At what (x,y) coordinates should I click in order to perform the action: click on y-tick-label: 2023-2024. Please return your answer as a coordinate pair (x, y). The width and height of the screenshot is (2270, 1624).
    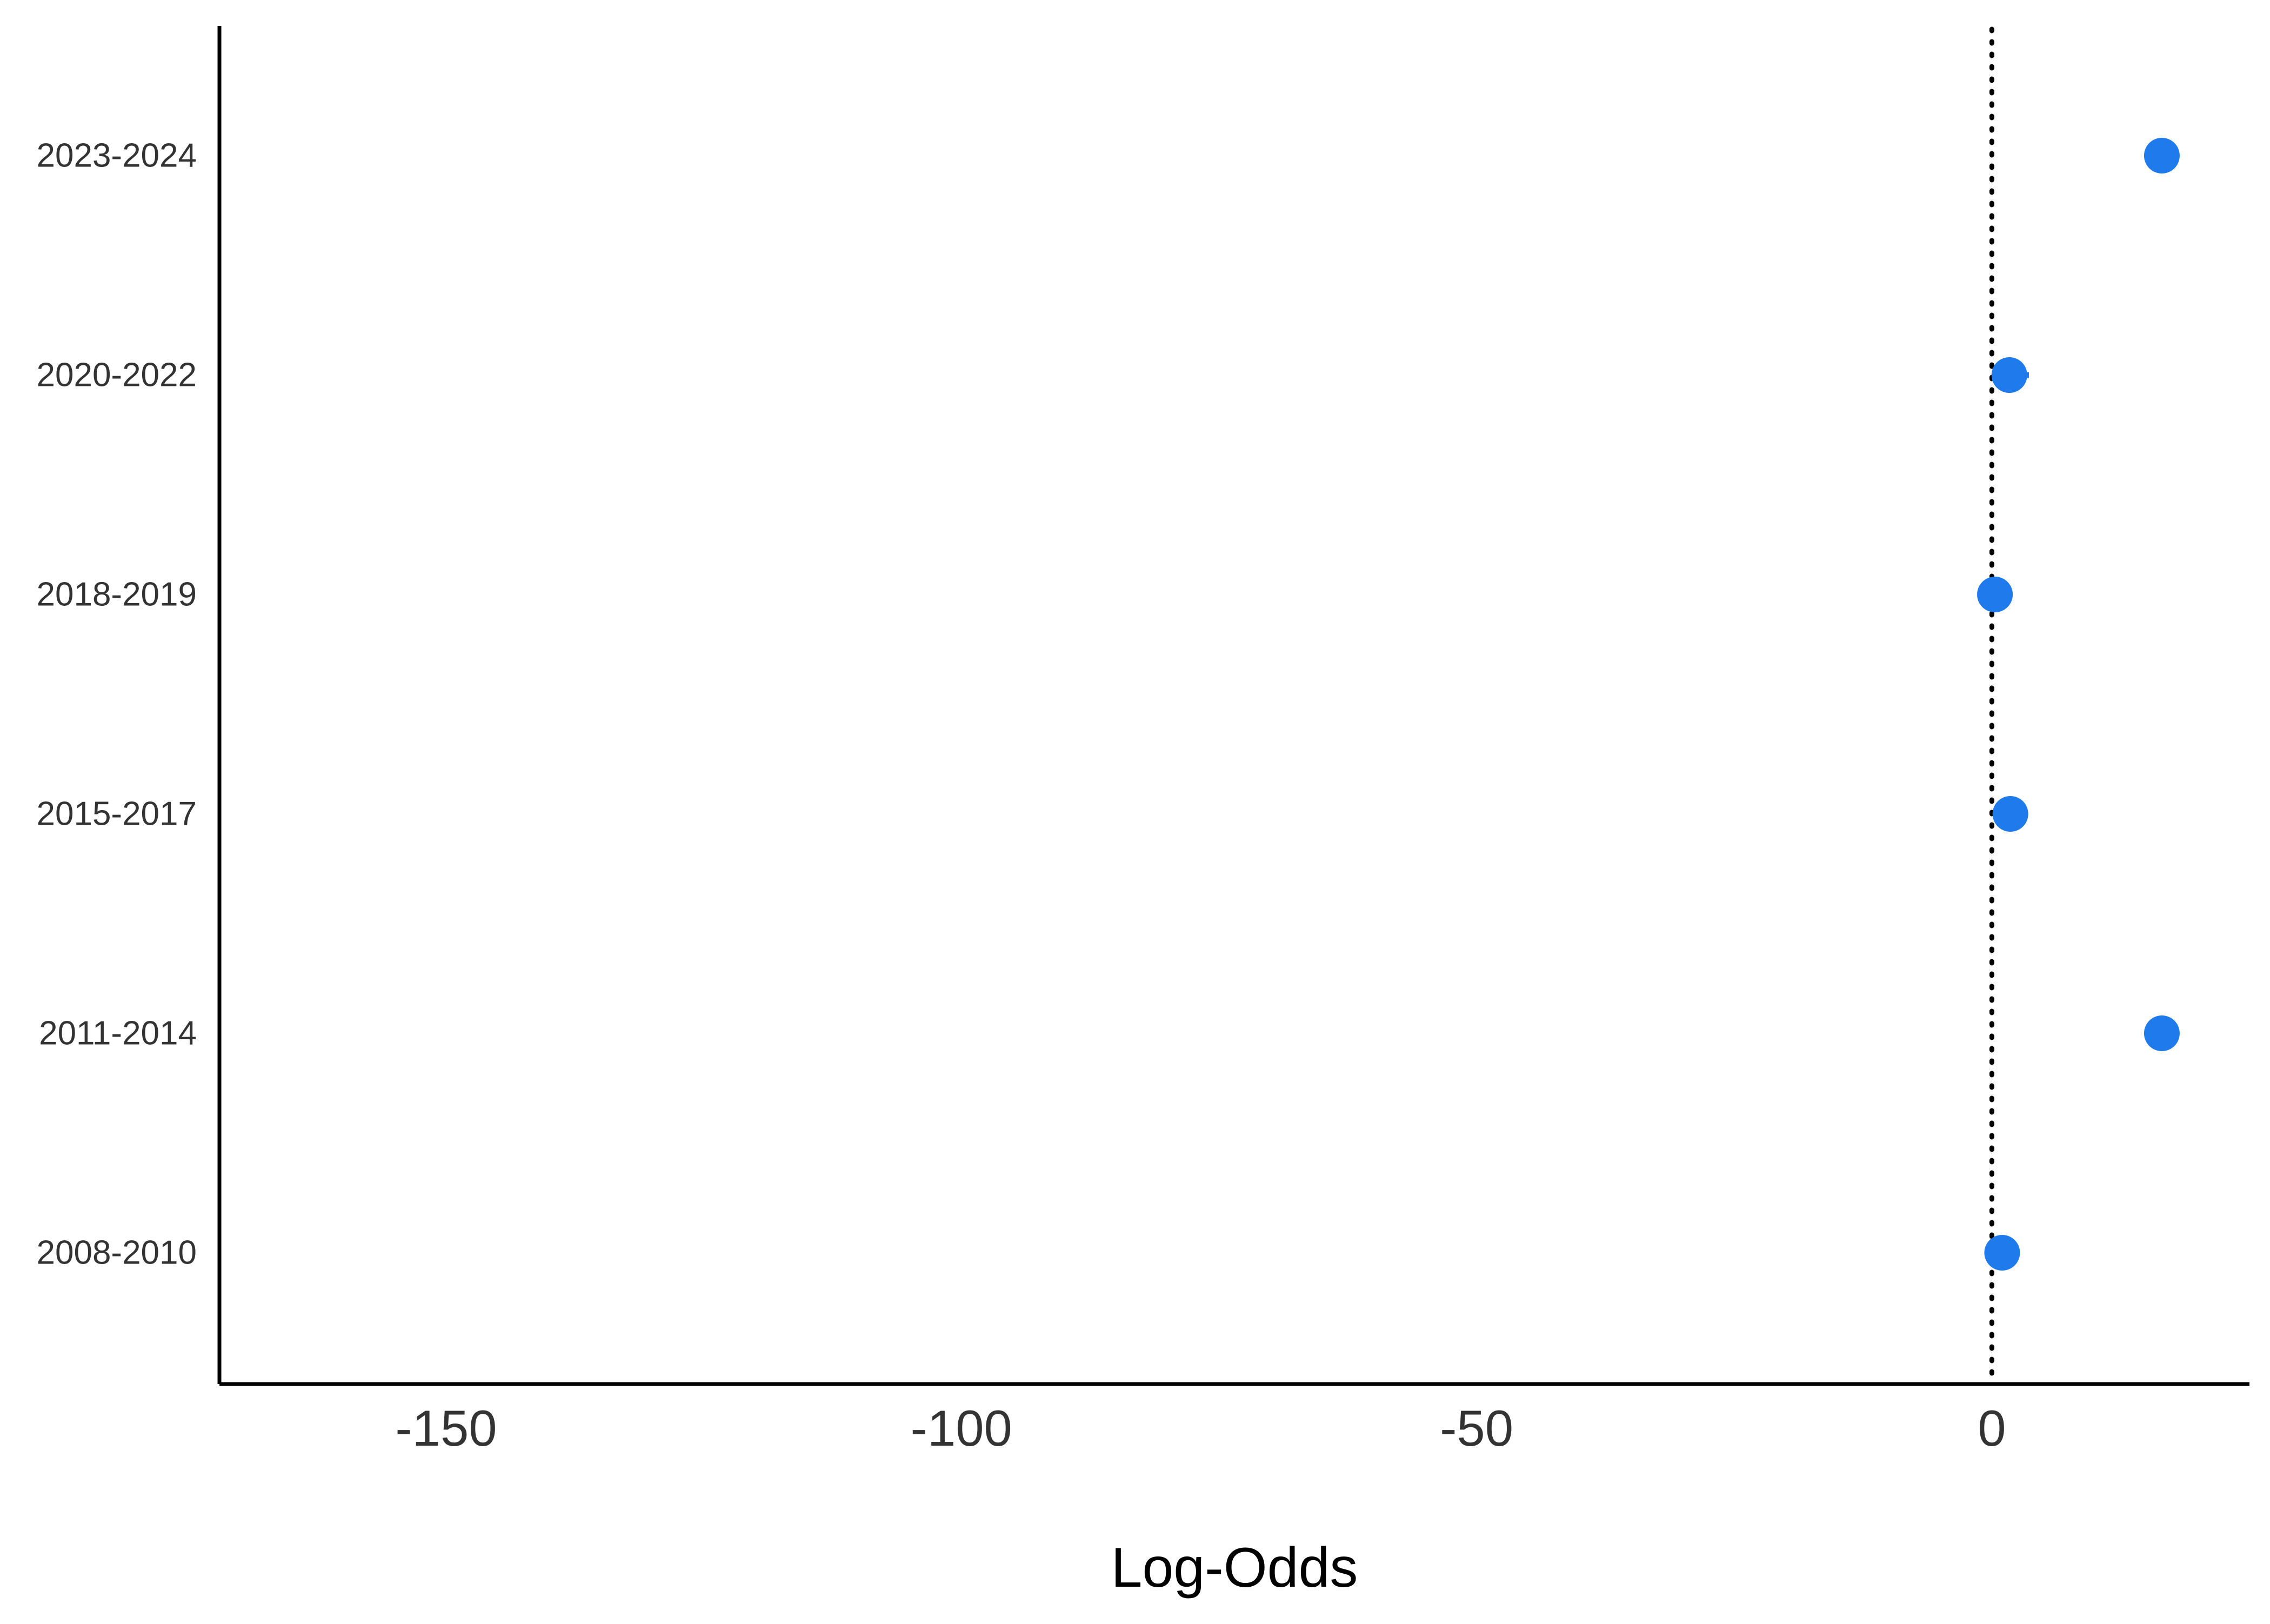
    Looking at the image, I should click on (117, 156).